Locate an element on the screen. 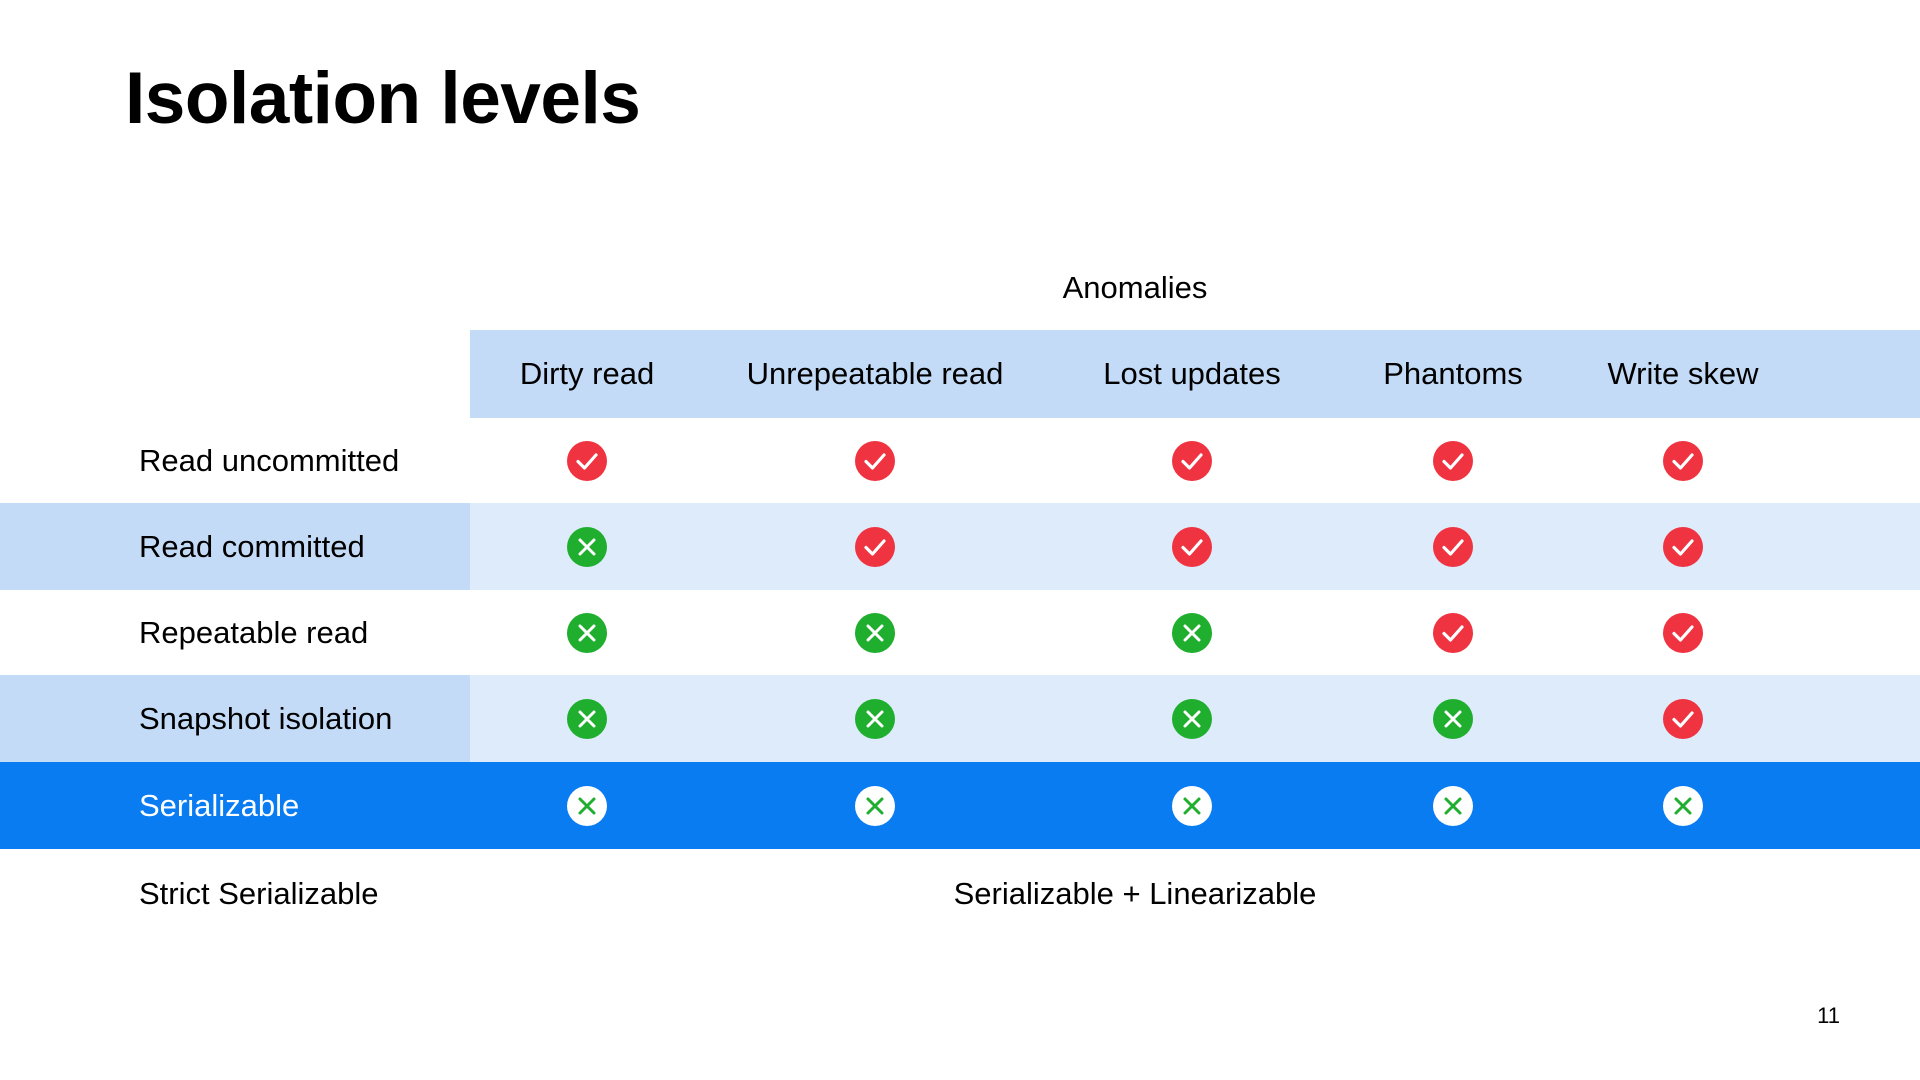  row-label-strict-serializable: Strict Serializable is located at coordinates (259, 893).